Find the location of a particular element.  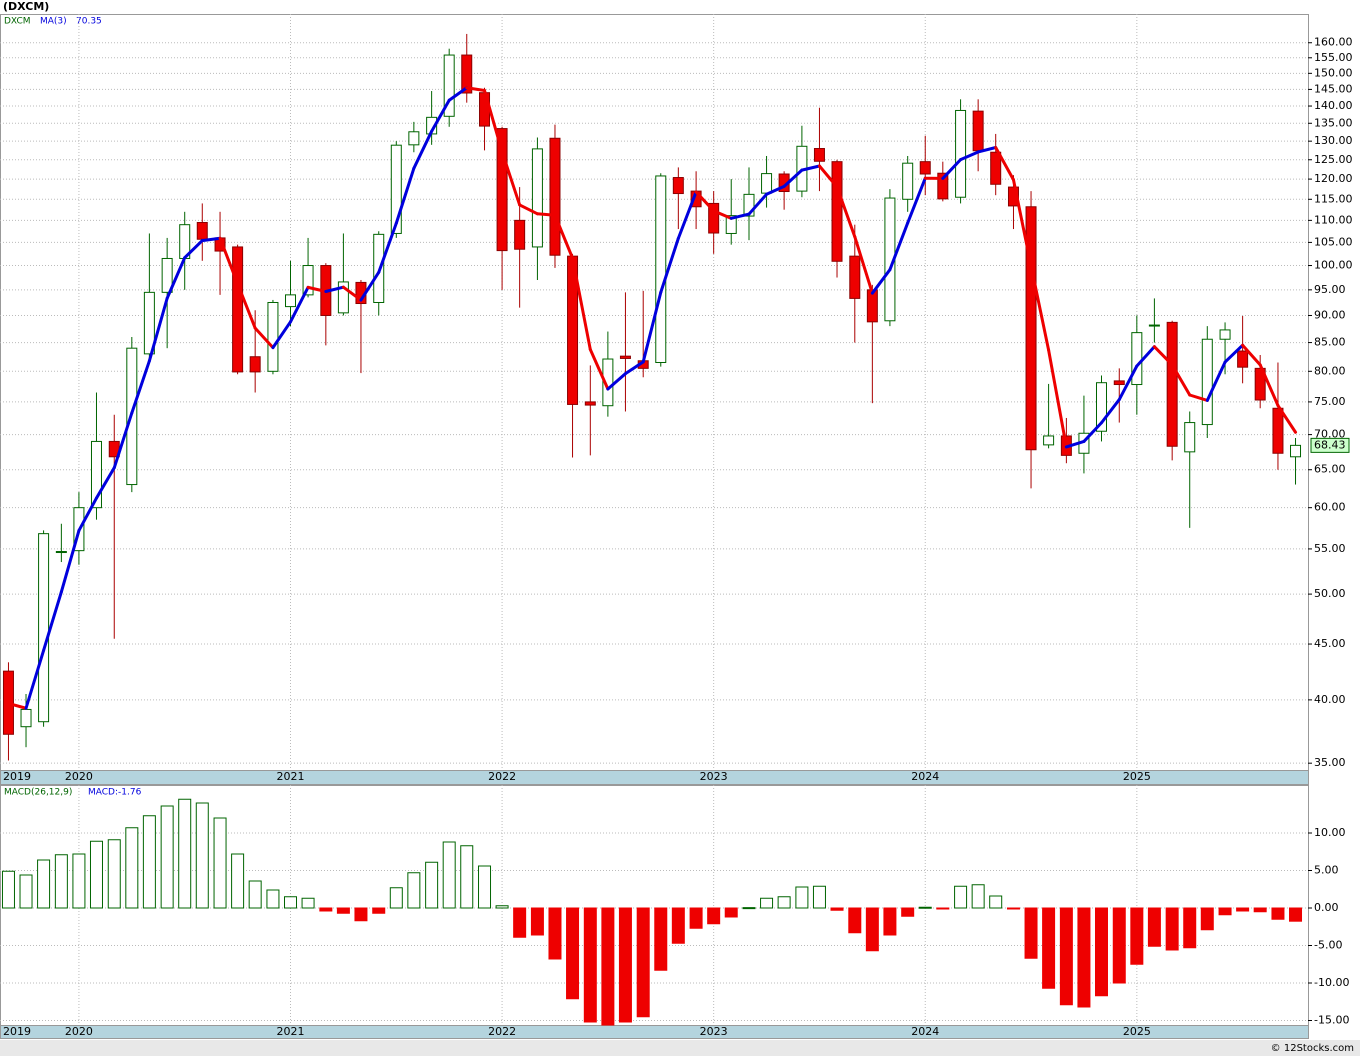

macd-value: MACD:-1.76 is located at coordinates (115, 793).